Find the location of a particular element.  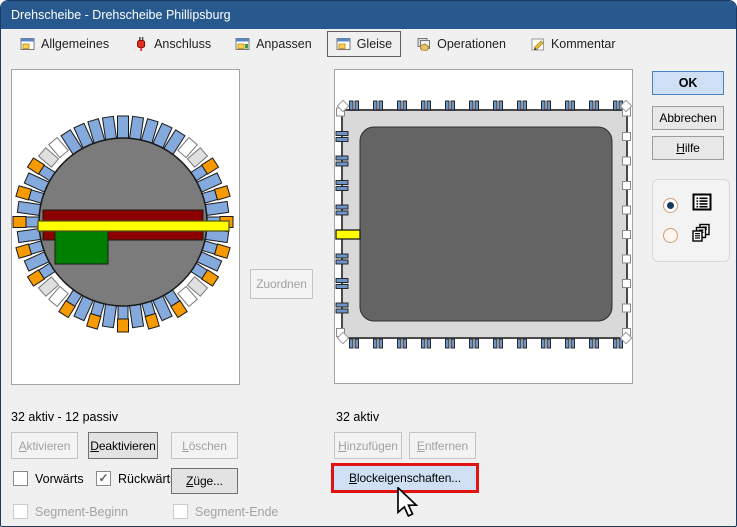

checkbox-rueckwaerts: ✓ Rückwärts is located at coordinates (136, 478).